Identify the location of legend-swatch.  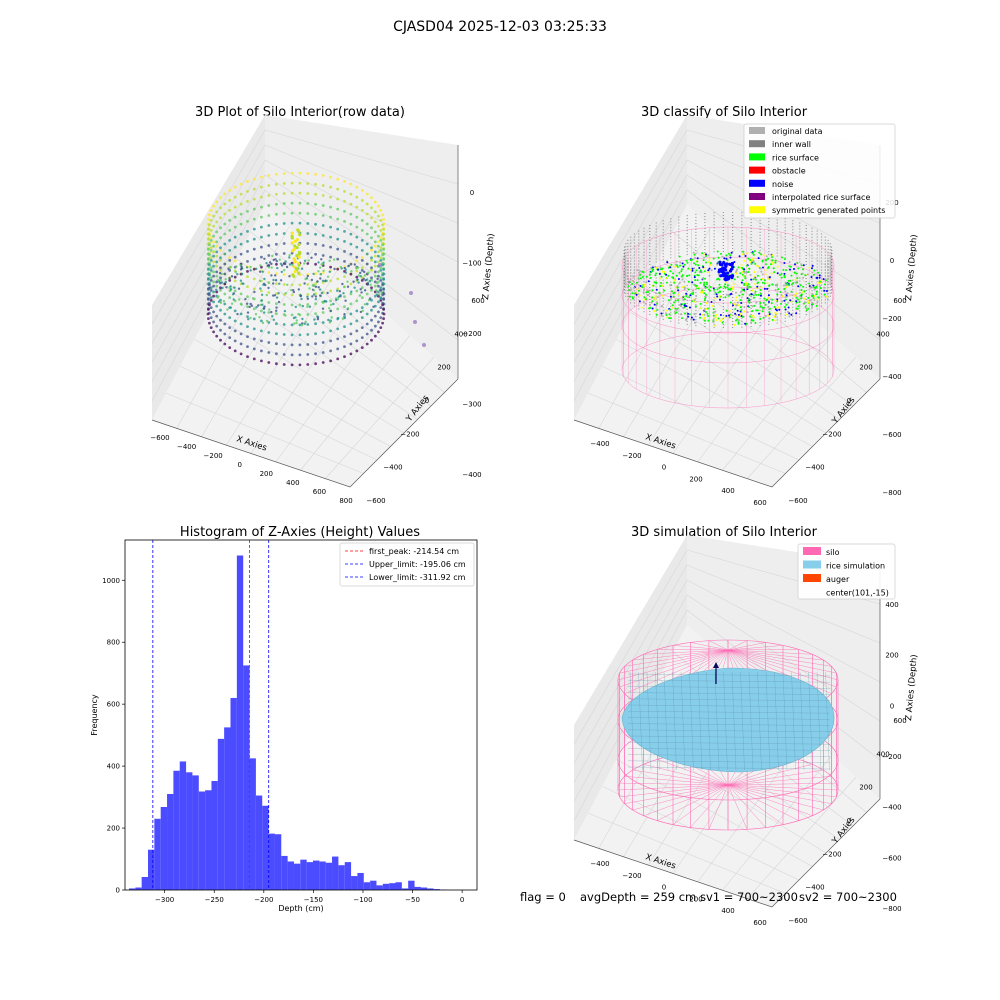
(757, 170).